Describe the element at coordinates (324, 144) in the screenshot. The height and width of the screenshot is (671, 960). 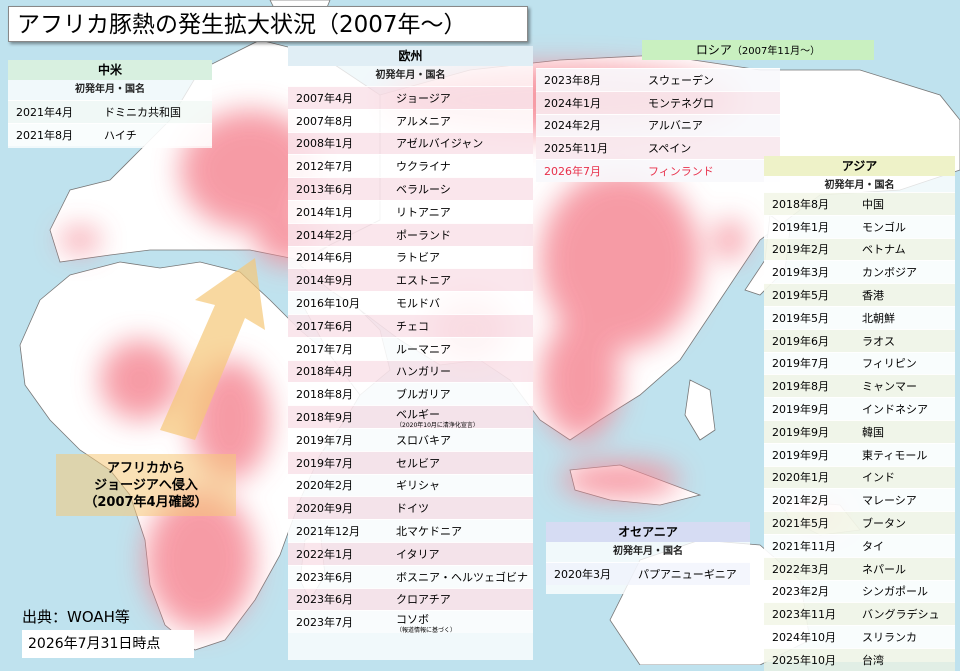
I see `onset-date: 2008年1月` at that location.